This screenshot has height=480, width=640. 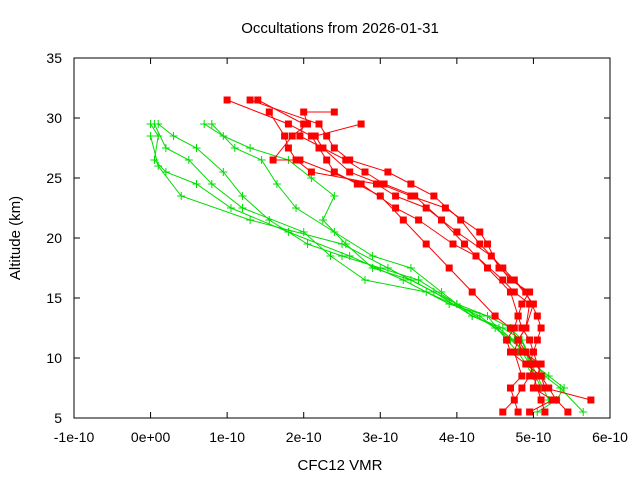 I want to click on y-tick-label: 30, so click(x=54, y=118).